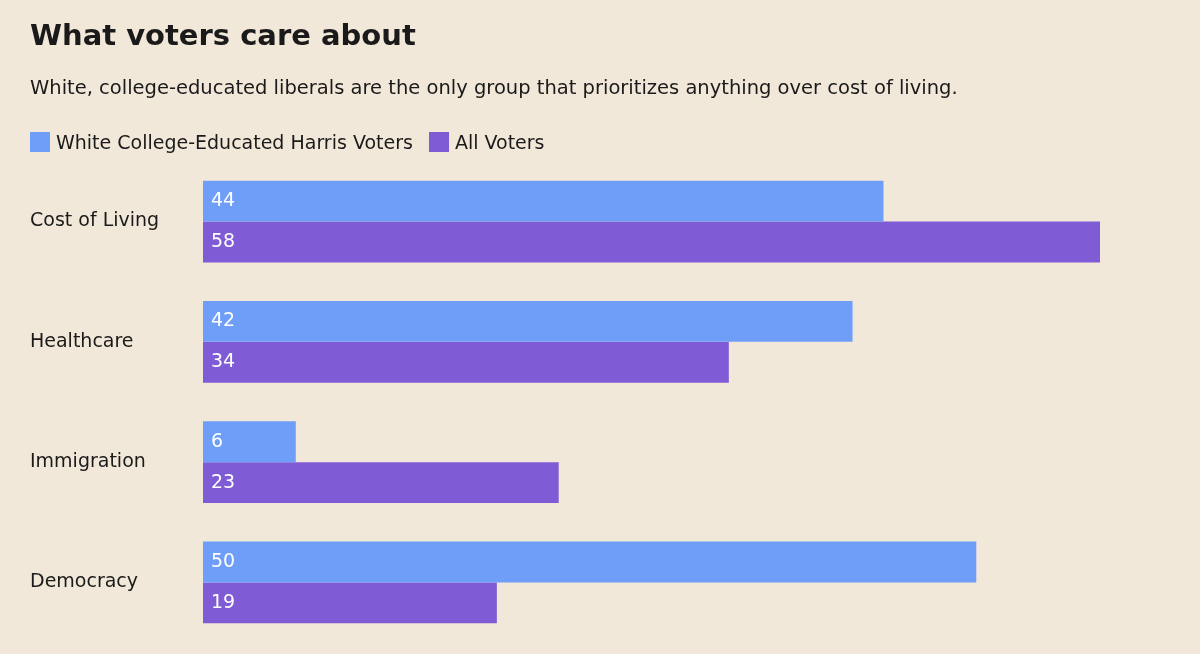  Describe the element at coordinates (223, 360) in the screenshot. I see `data-label: 34` at that location.